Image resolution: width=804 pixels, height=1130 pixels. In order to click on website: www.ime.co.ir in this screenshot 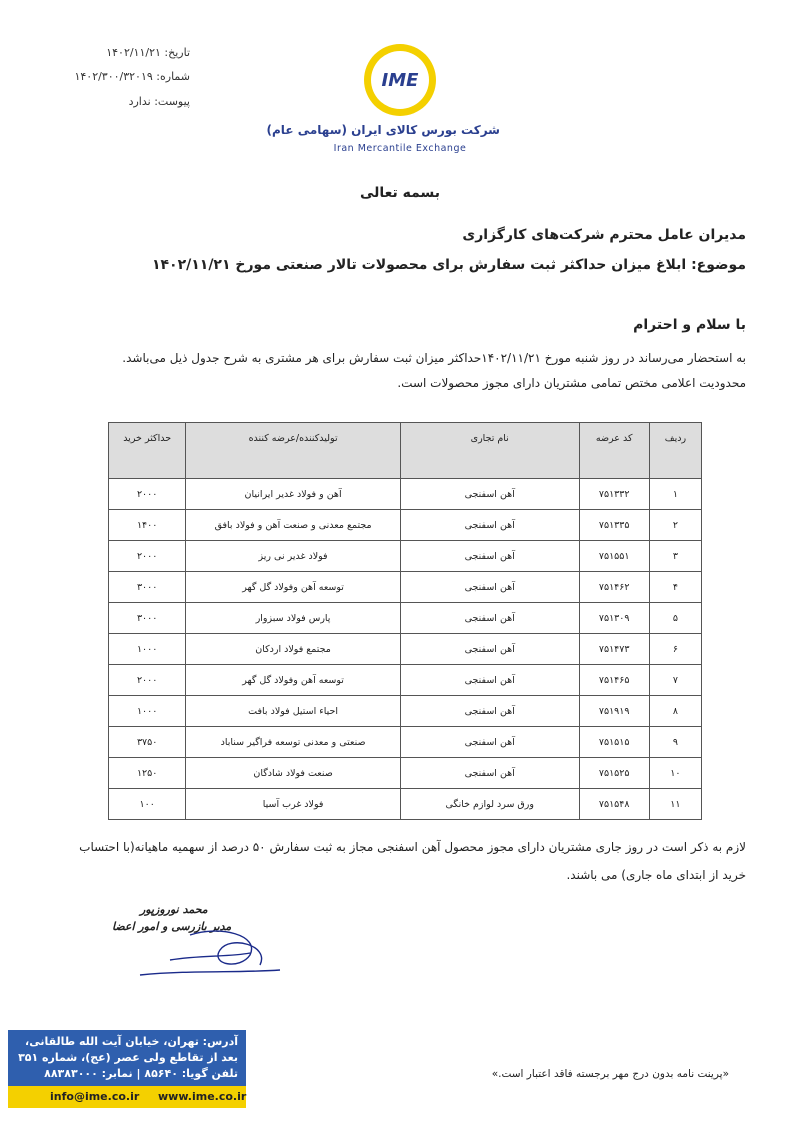, I will do `click(202, 1096)`.